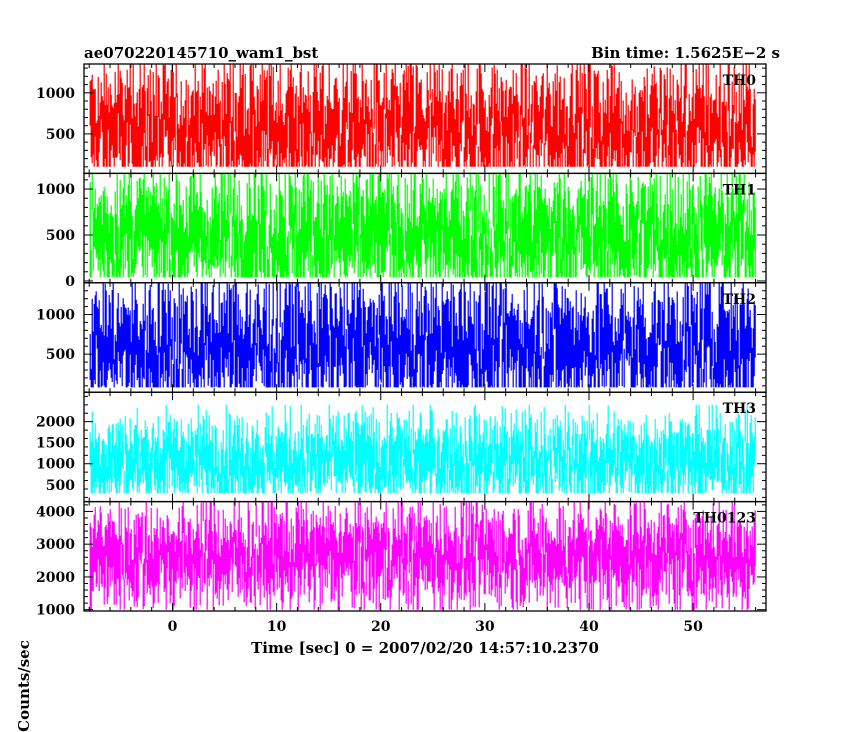  What do you see at coordinates (422, 449) in the screenshot?
I see `series-th3` at bounding box center [422, 449].